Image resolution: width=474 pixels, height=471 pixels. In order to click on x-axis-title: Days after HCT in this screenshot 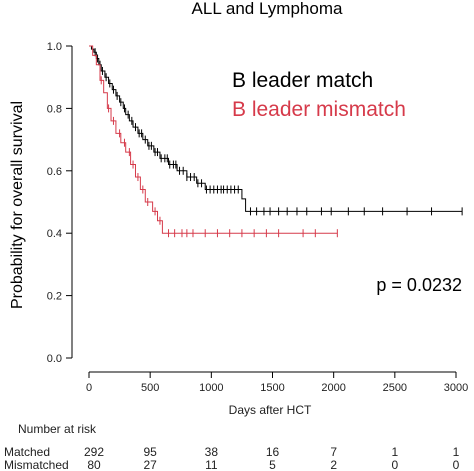, I will do `click(270, 410)`.